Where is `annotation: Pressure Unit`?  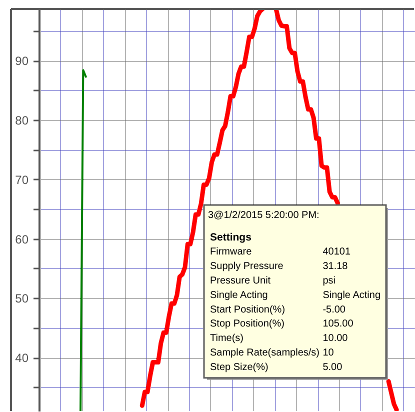 annotation: Pressure Unit is located at coordinates (240, 281).